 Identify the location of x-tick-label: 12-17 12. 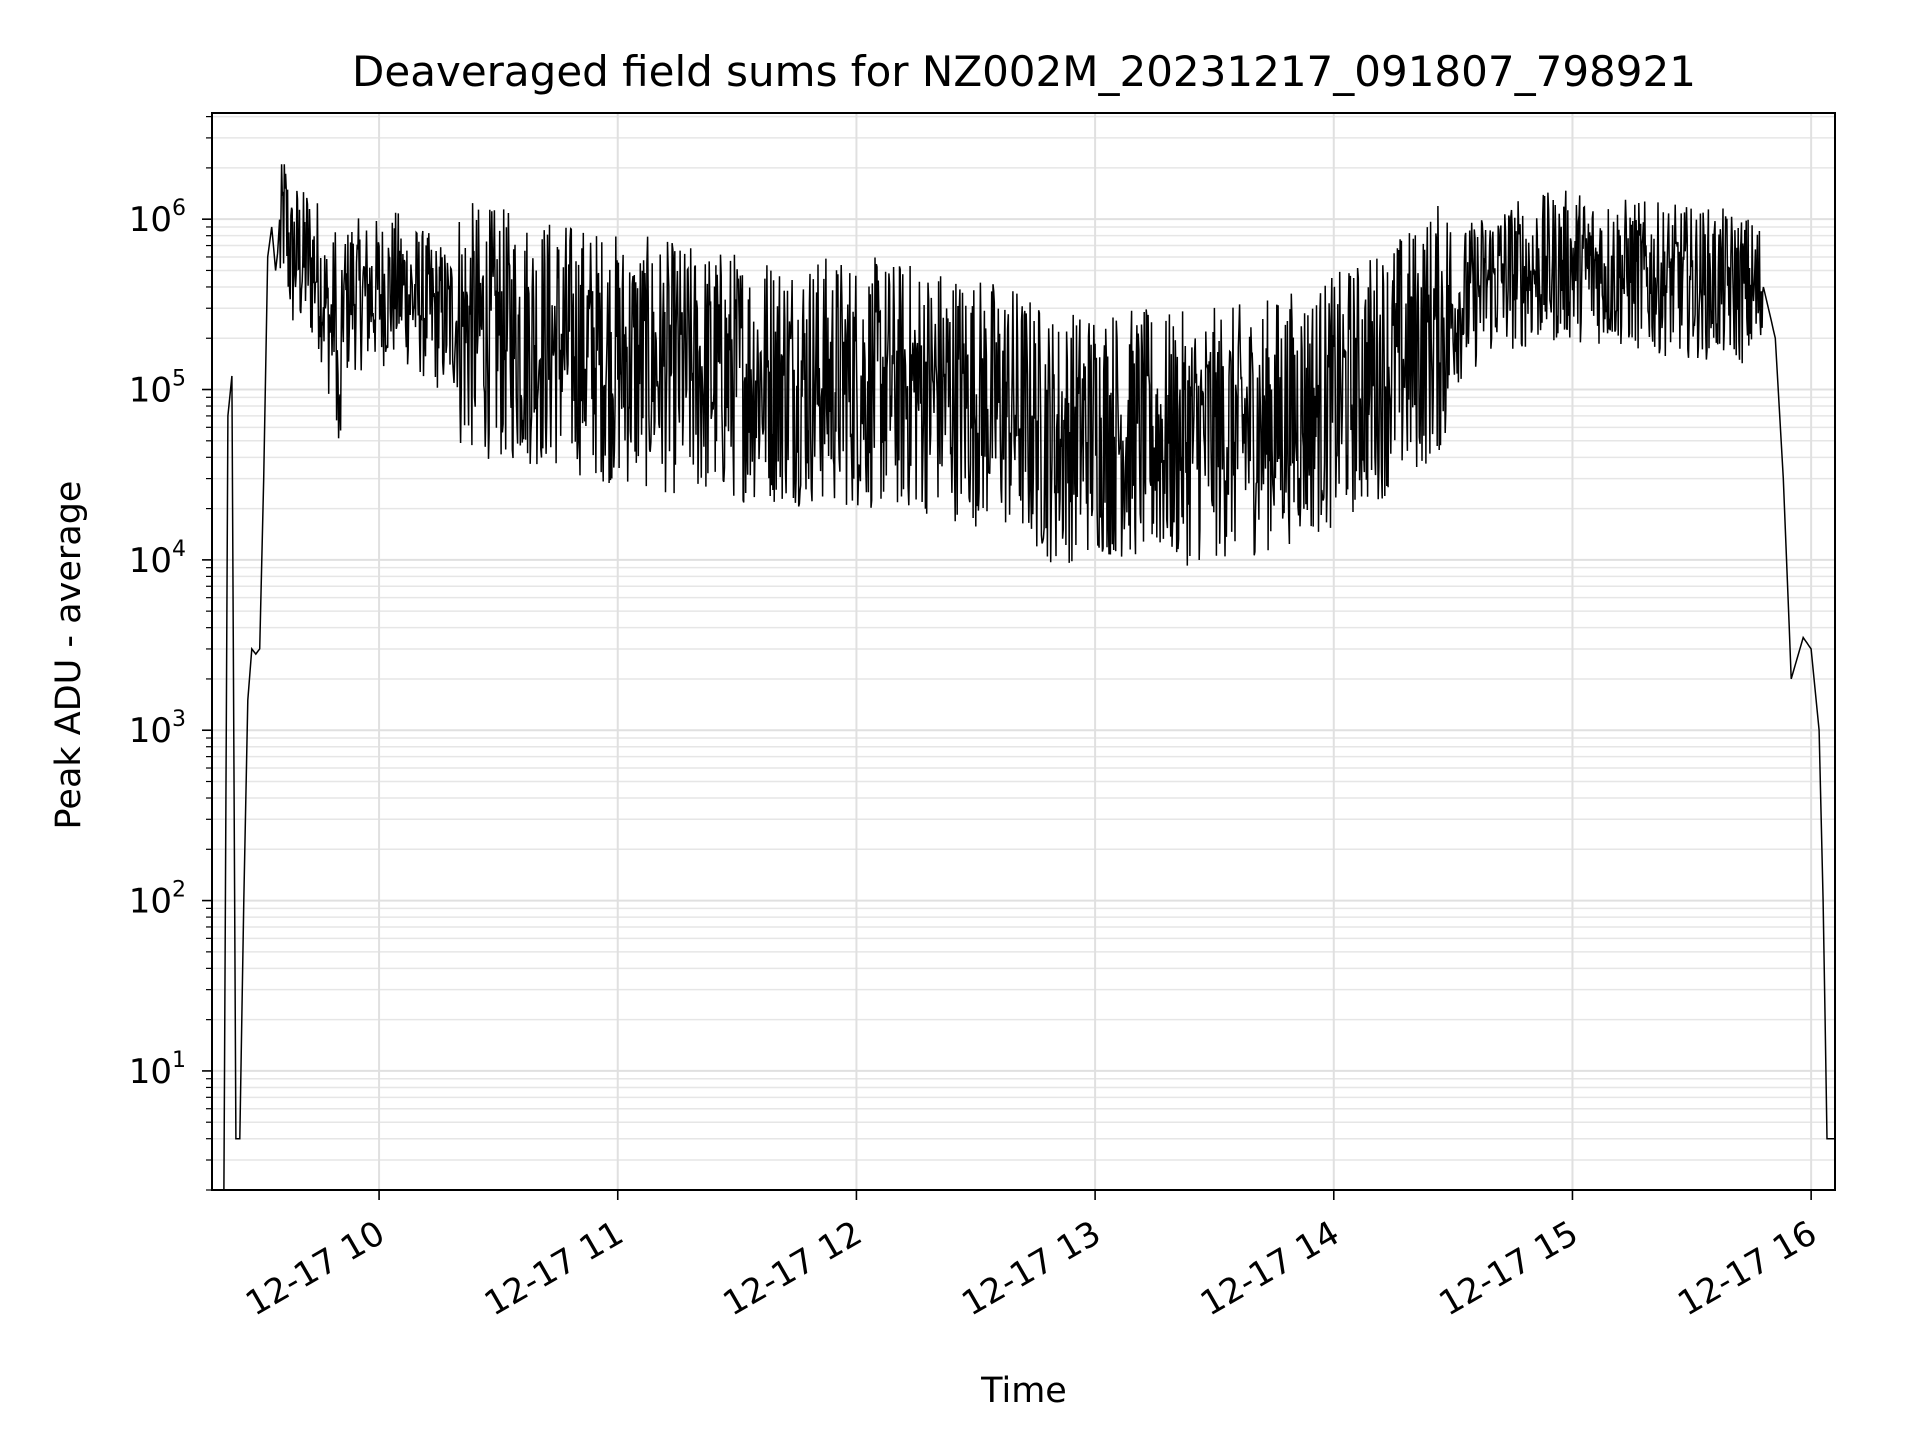
(793, 1268).